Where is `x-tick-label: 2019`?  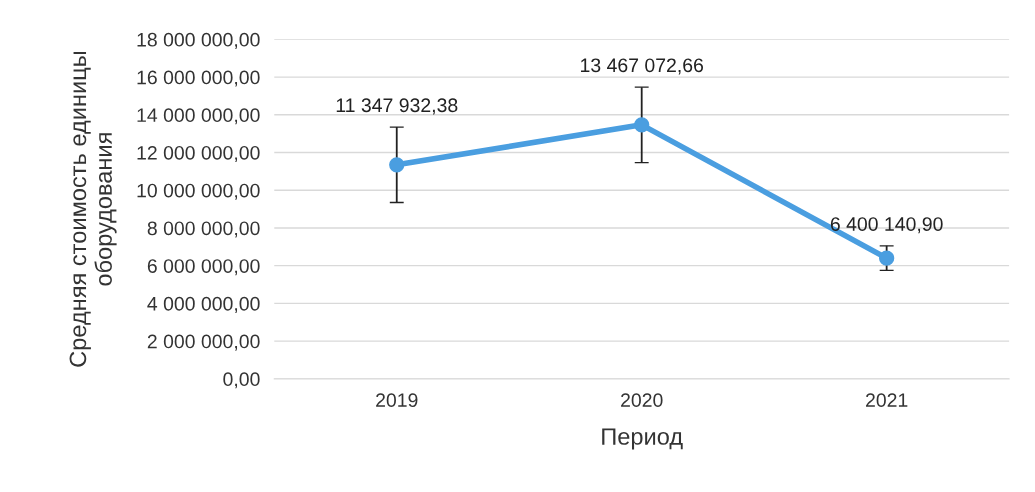
x-tick-label: 2019 is located at coordinates (397, 400).